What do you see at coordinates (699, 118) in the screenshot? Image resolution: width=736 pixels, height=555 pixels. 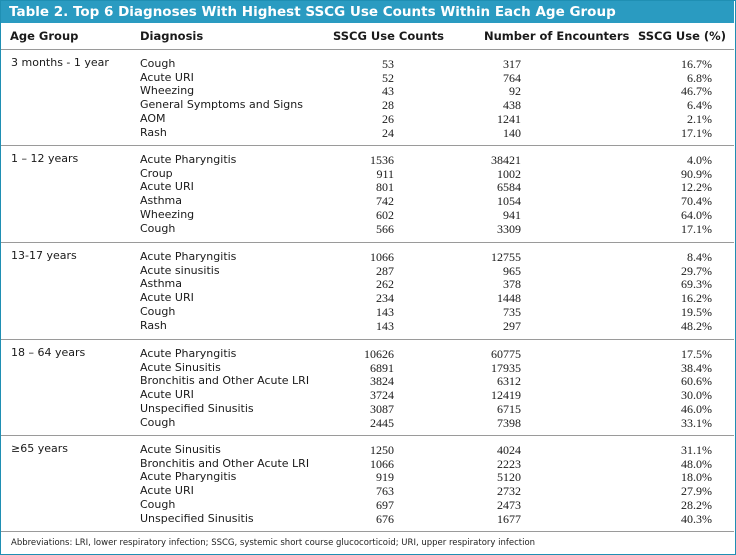 I see `sscg-pct-cell: 2.1%` at bounding box center [699, 118].